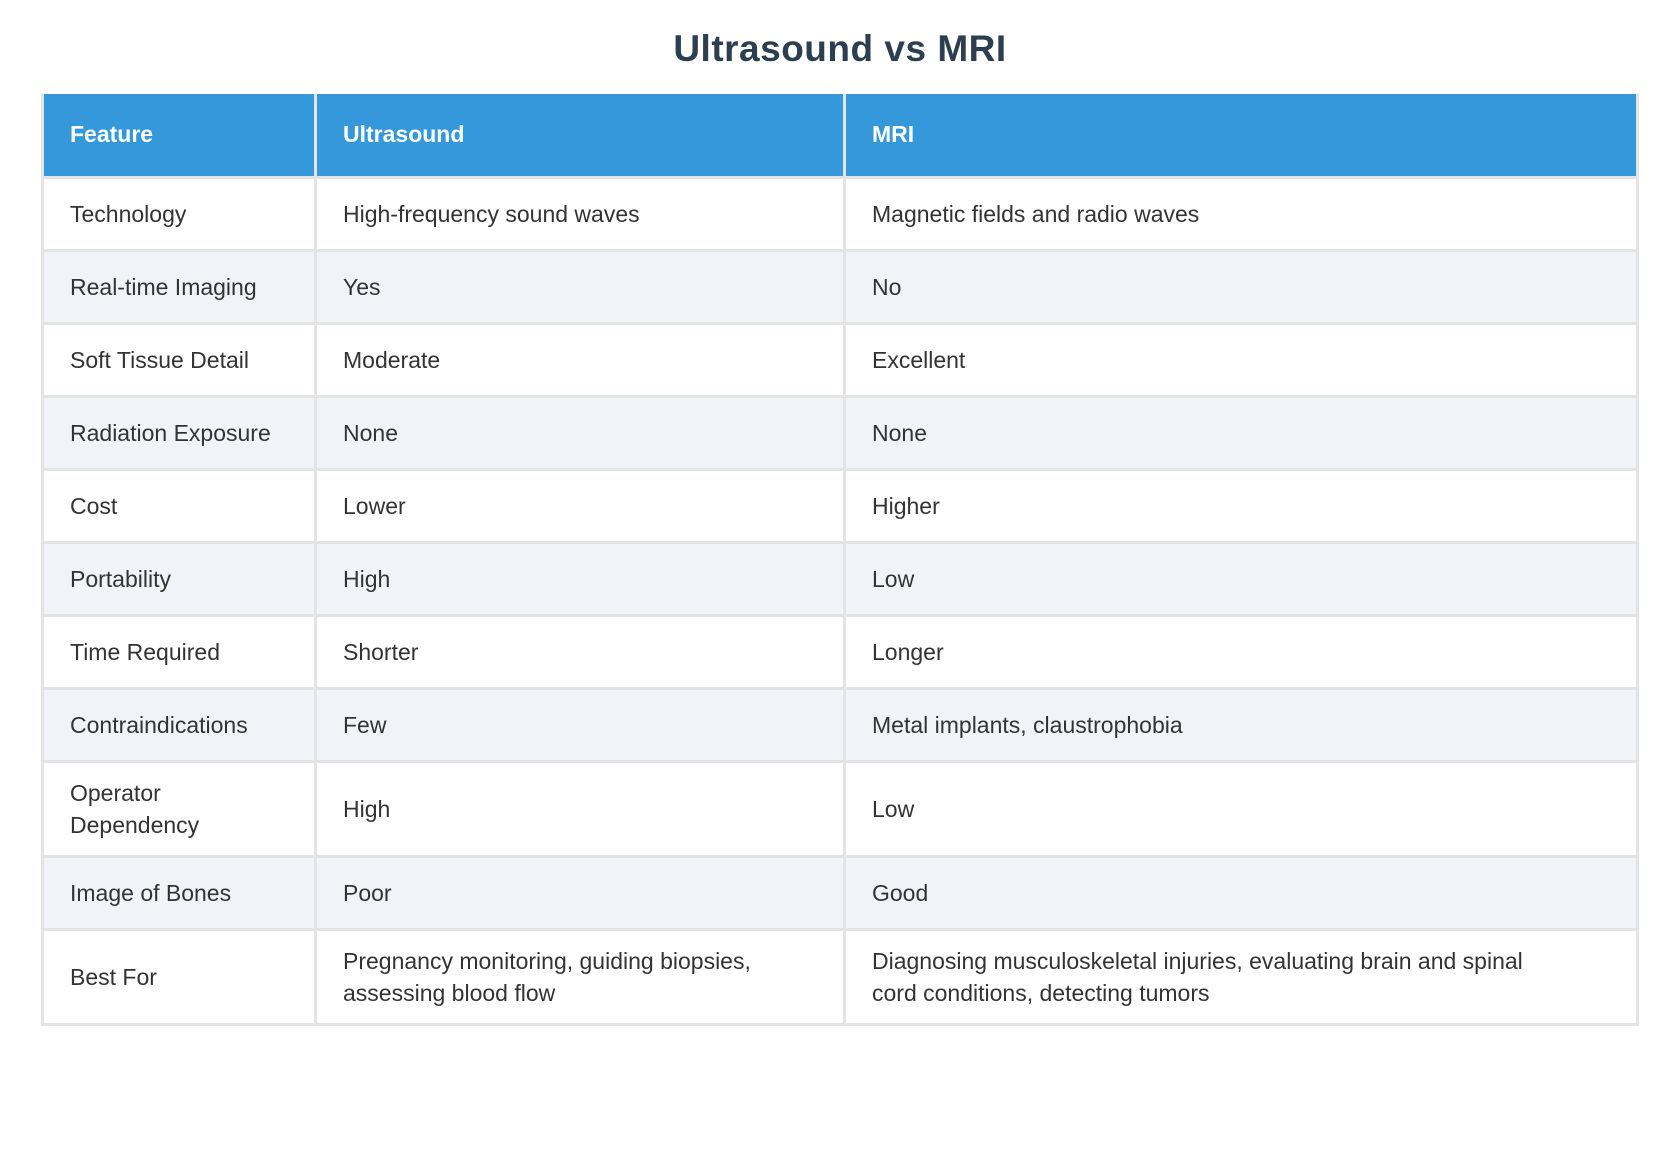 The width and height of the screenshot is (1680, 1170). I want to click on table-row: Operator Dependency High Low, so click(840, 808).